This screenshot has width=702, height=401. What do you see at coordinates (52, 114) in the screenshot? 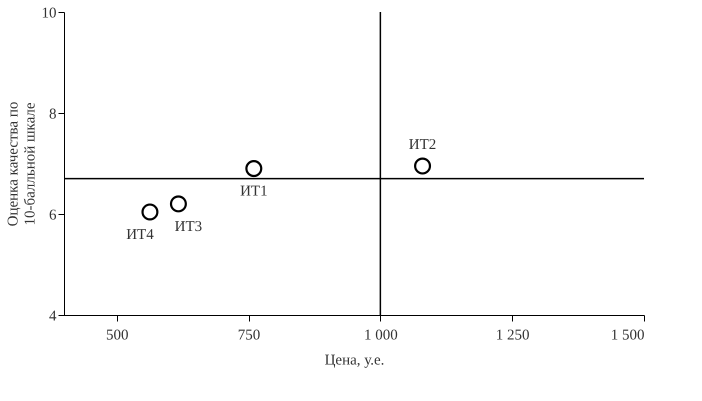
I see `y-tick-label: 8` at bounding box center [52, 114].